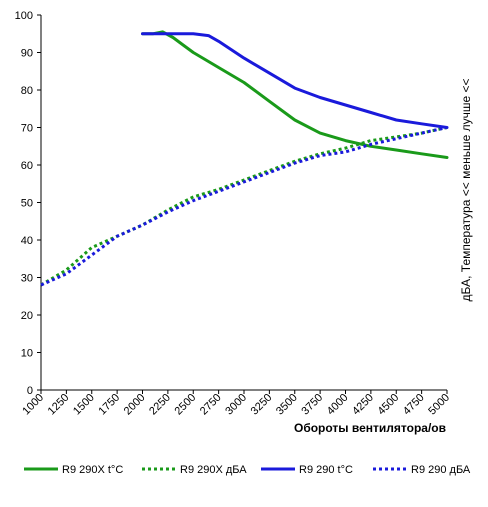 This screenshot has height=507, width=488. What do you see at coordinates (466, 190) in the screenshot?
I see `y-axis-title-right: дБА, Температура << меньше лучше <<` at bounding box center [466, 190].